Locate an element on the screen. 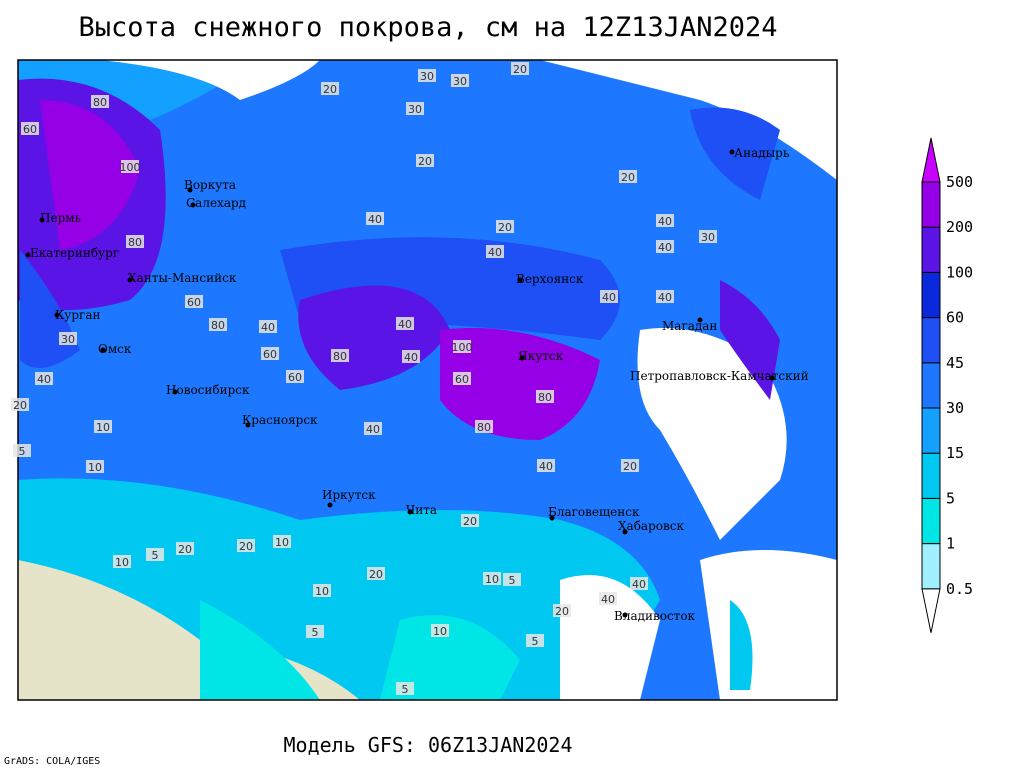 The height and width of the screenshot is (768, 1024). colorbar-label: 15 is located at coordinates (955, 453).